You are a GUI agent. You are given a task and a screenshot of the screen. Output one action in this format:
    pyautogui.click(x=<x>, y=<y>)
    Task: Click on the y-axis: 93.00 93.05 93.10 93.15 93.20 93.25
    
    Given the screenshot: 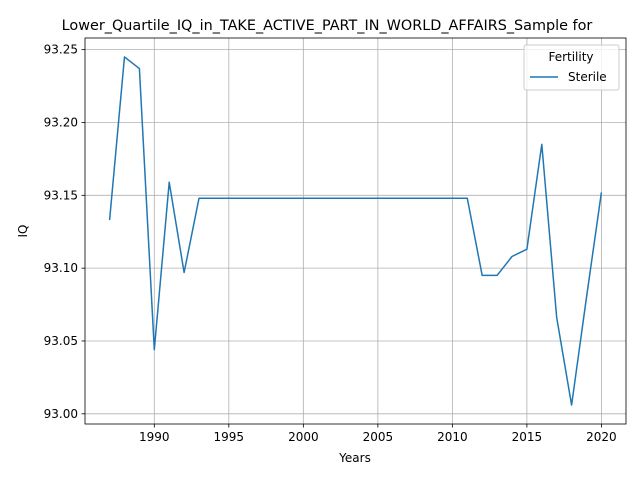 What is the action you would take?
    pyautogui.click(x=64, y=232)
    